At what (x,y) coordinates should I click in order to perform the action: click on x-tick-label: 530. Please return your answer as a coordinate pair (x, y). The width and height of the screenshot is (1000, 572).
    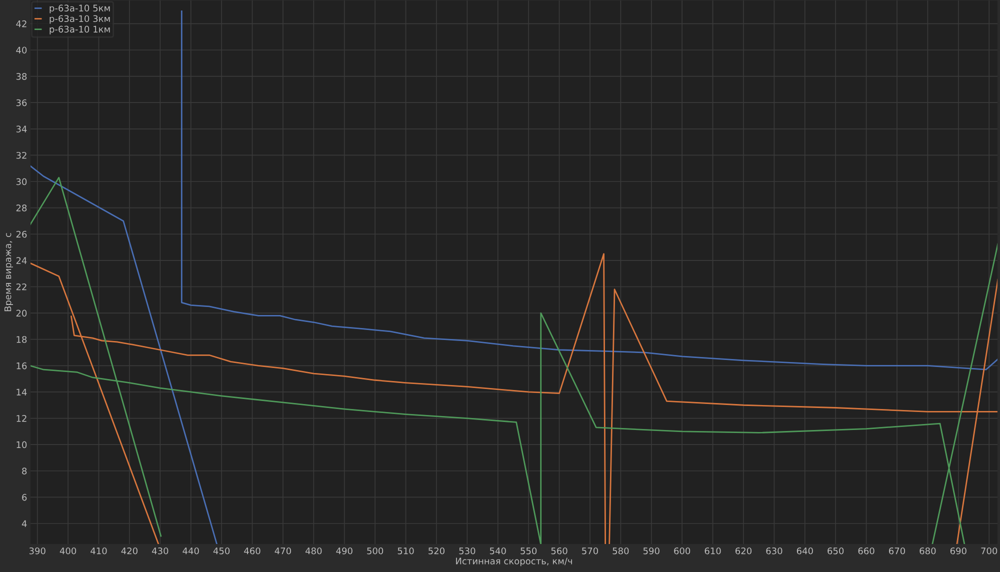
    Looking at the image, I should click on (467, 550).